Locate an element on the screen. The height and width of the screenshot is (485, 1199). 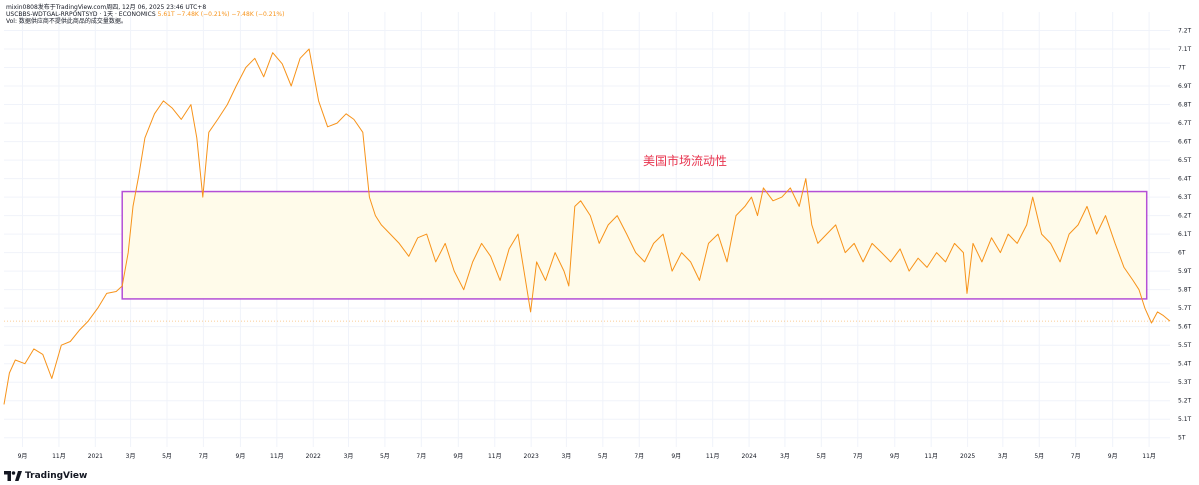
x-tick-label: 2023 is located at coordinates (531, 456).